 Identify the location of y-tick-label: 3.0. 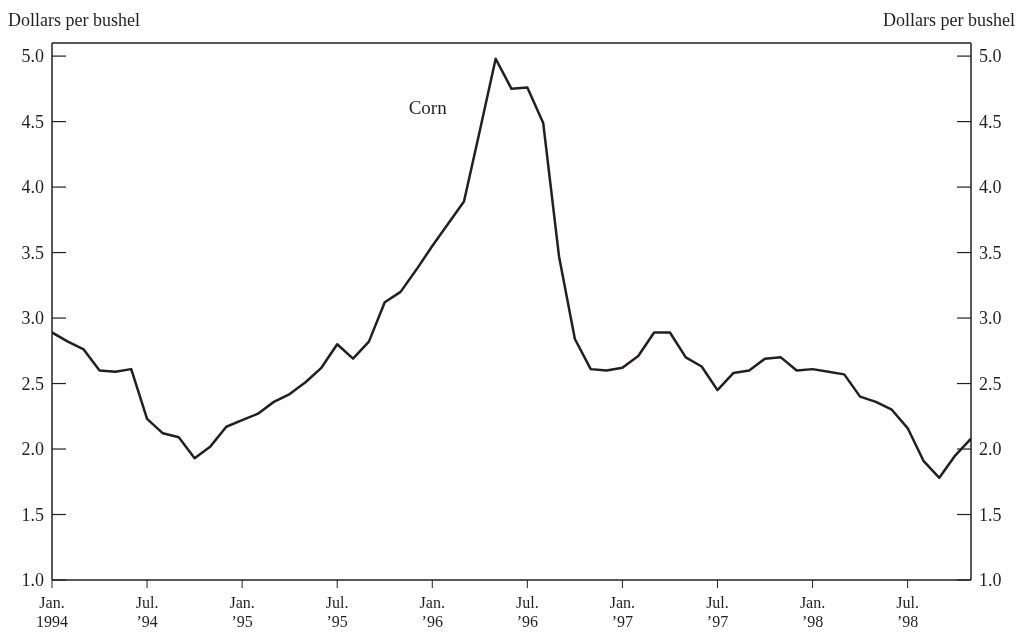
(32, 318).